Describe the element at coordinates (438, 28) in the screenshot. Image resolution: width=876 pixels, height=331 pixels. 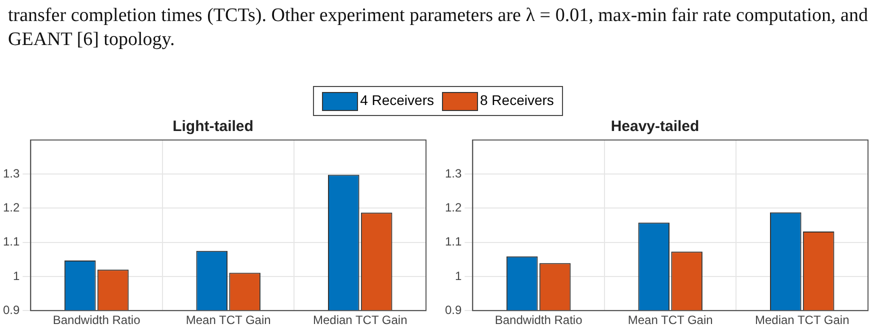
I see `text: transfer completion times (TCTs). Other experiment parameters are λ = 0.01, max-min fair rate computation, and GEANT [6] topology.` at that location.